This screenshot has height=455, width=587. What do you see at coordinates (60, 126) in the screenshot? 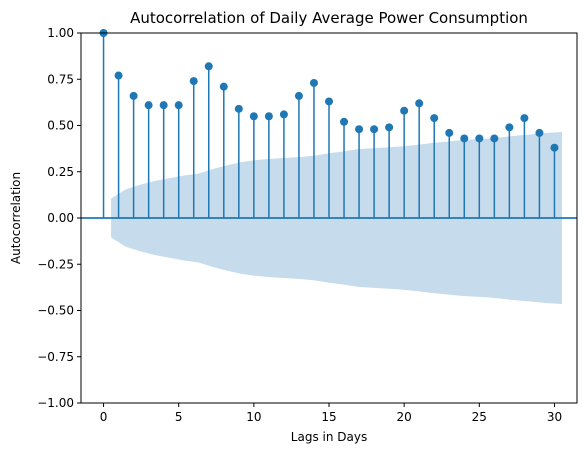
I see `y-tick-label: 0.50` at bounding box center [60, 126].